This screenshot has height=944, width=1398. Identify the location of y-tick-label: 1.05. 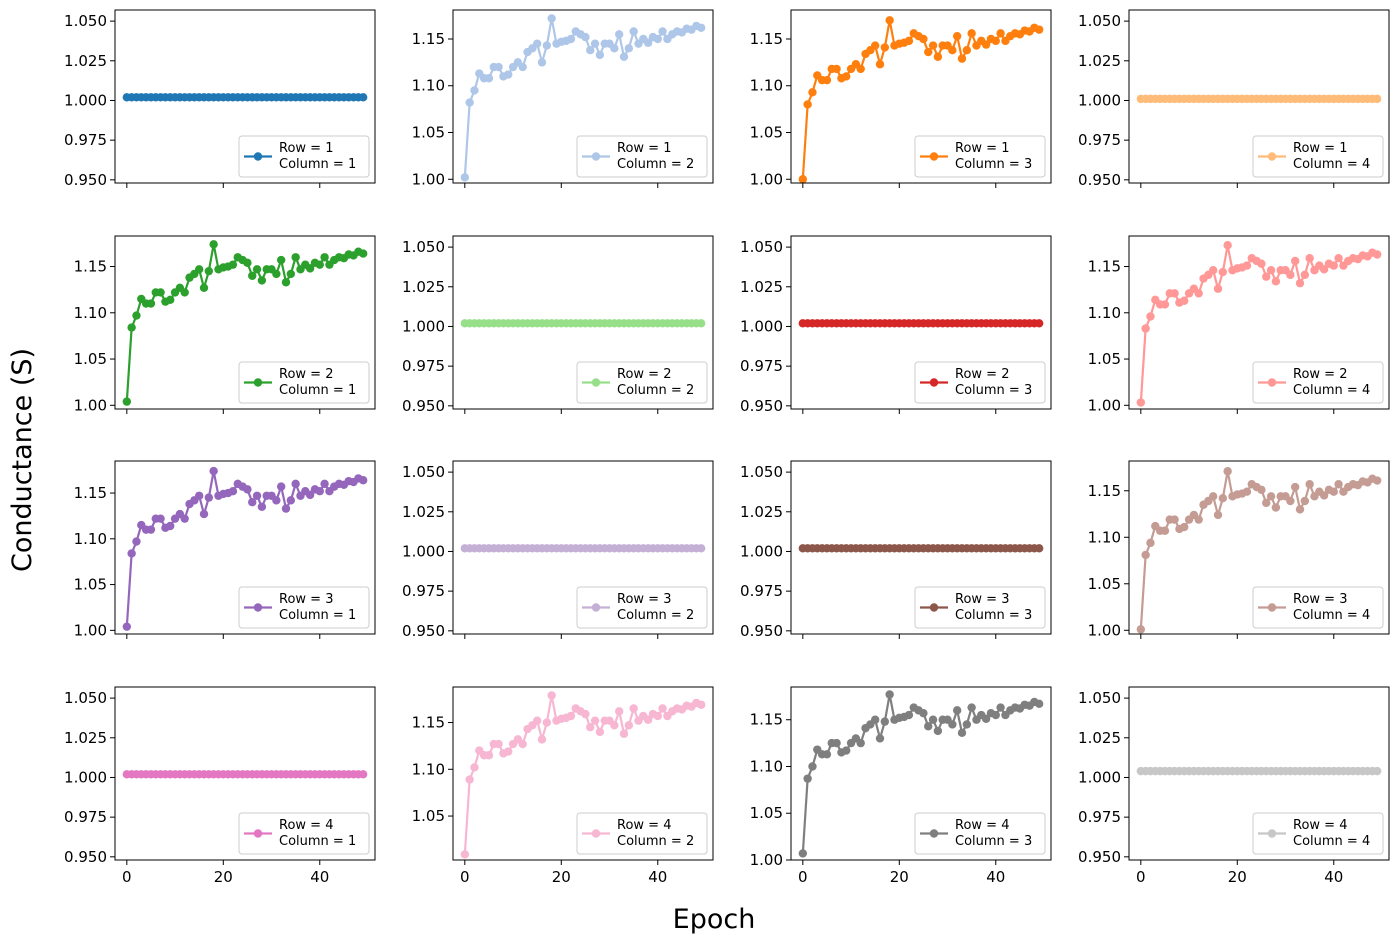
(766, 133).